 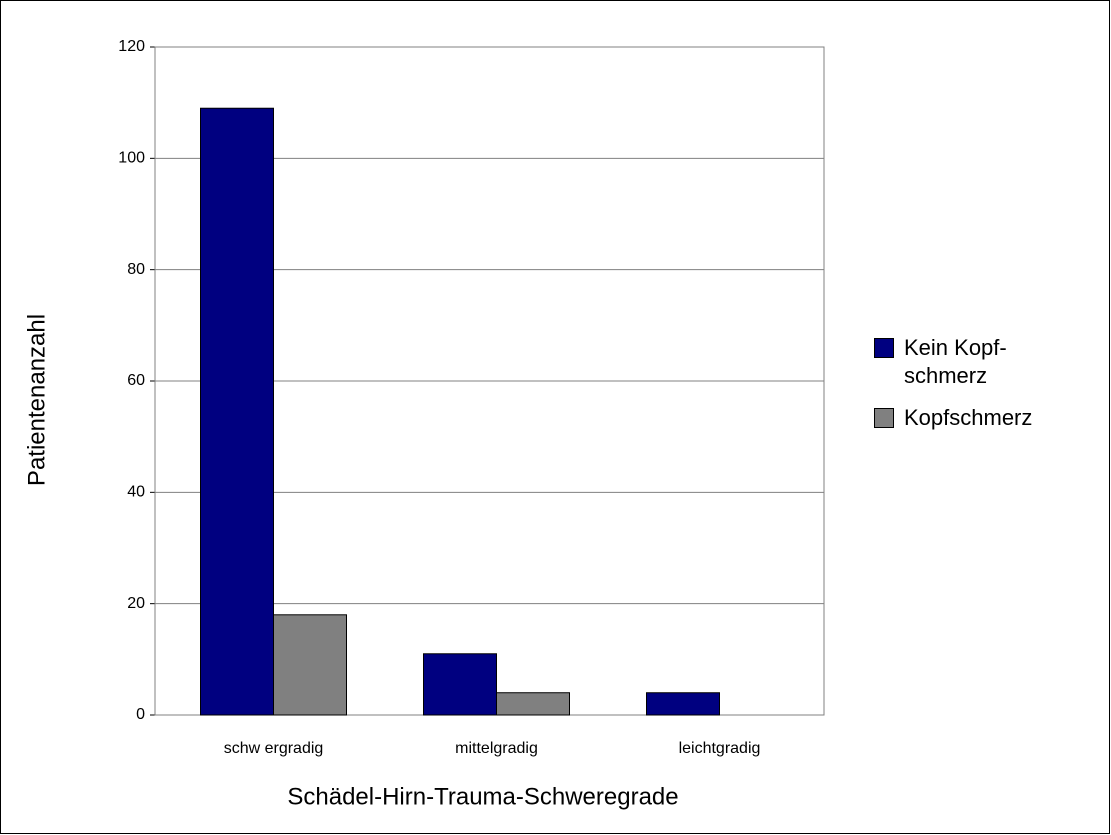 I want to click on y-tick-label: 120, so click(x=131, y=46).